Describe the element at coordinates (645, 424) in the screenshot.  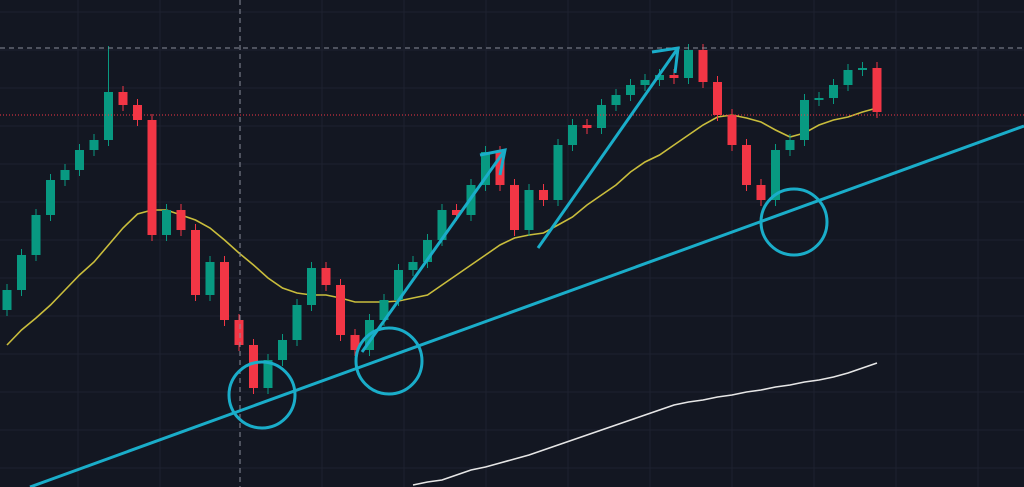
I see `moving-average-line` at that location.